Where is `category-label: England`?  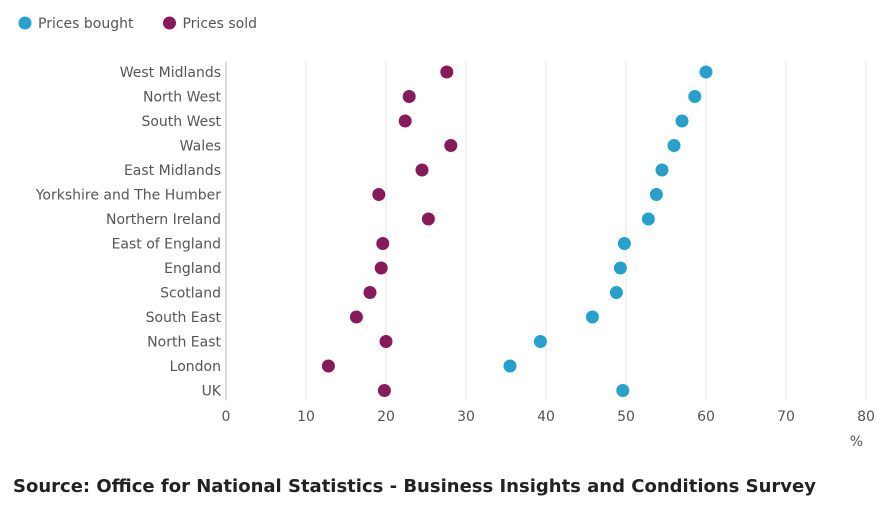 category-label: England is located at coordinates (192, 269).